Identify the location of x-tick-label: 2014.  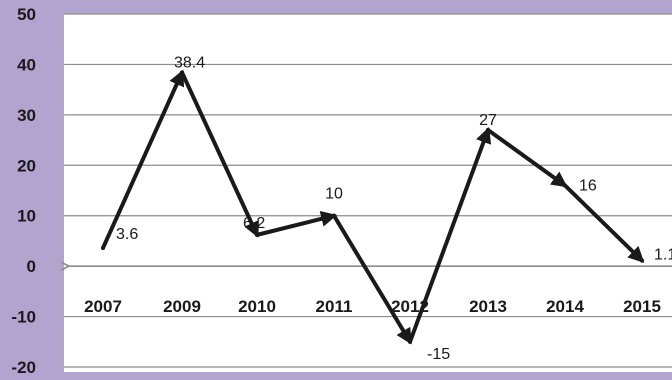
(565, 306).